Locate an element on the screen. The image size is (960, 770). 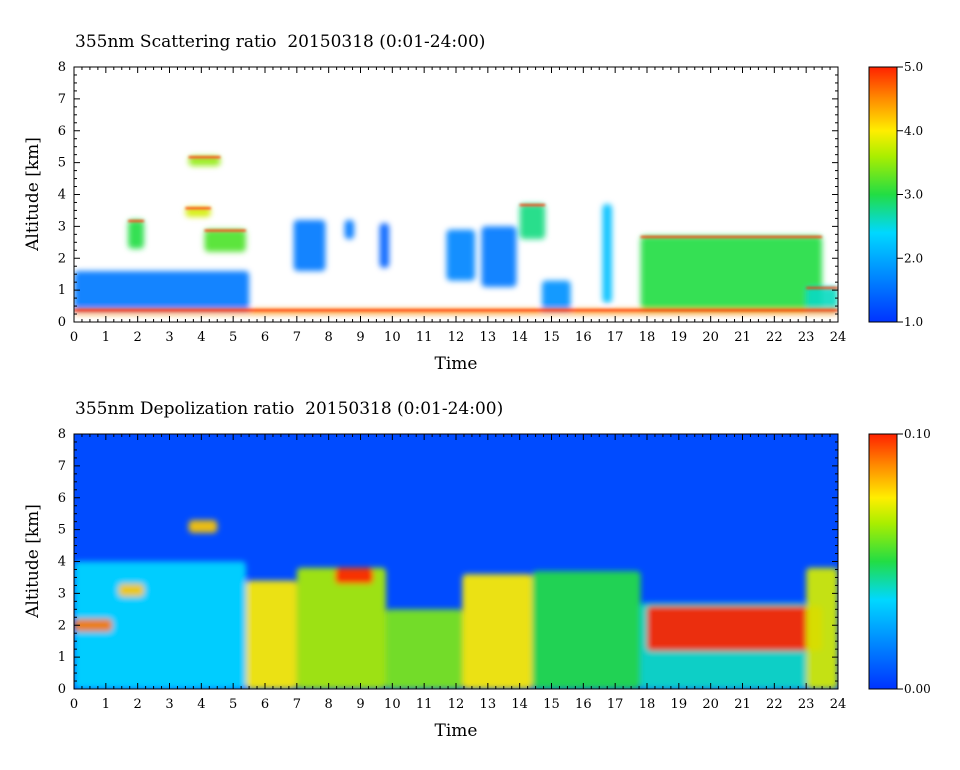
colorbar-tick-label: 1.0 is located at coordinates (913, 322).